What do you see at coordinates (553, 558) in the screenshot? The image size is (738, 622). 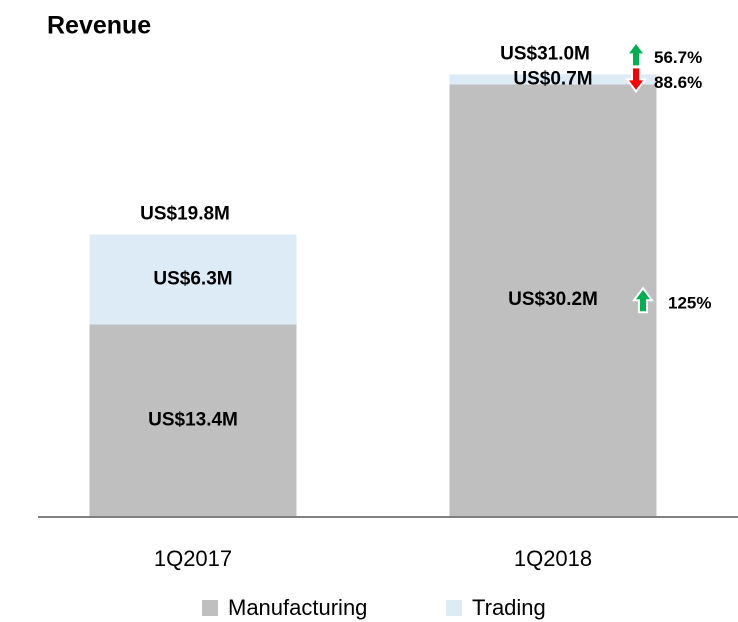 I see `x-tick-label: 1Q2018` at bounding box center [553, 558].